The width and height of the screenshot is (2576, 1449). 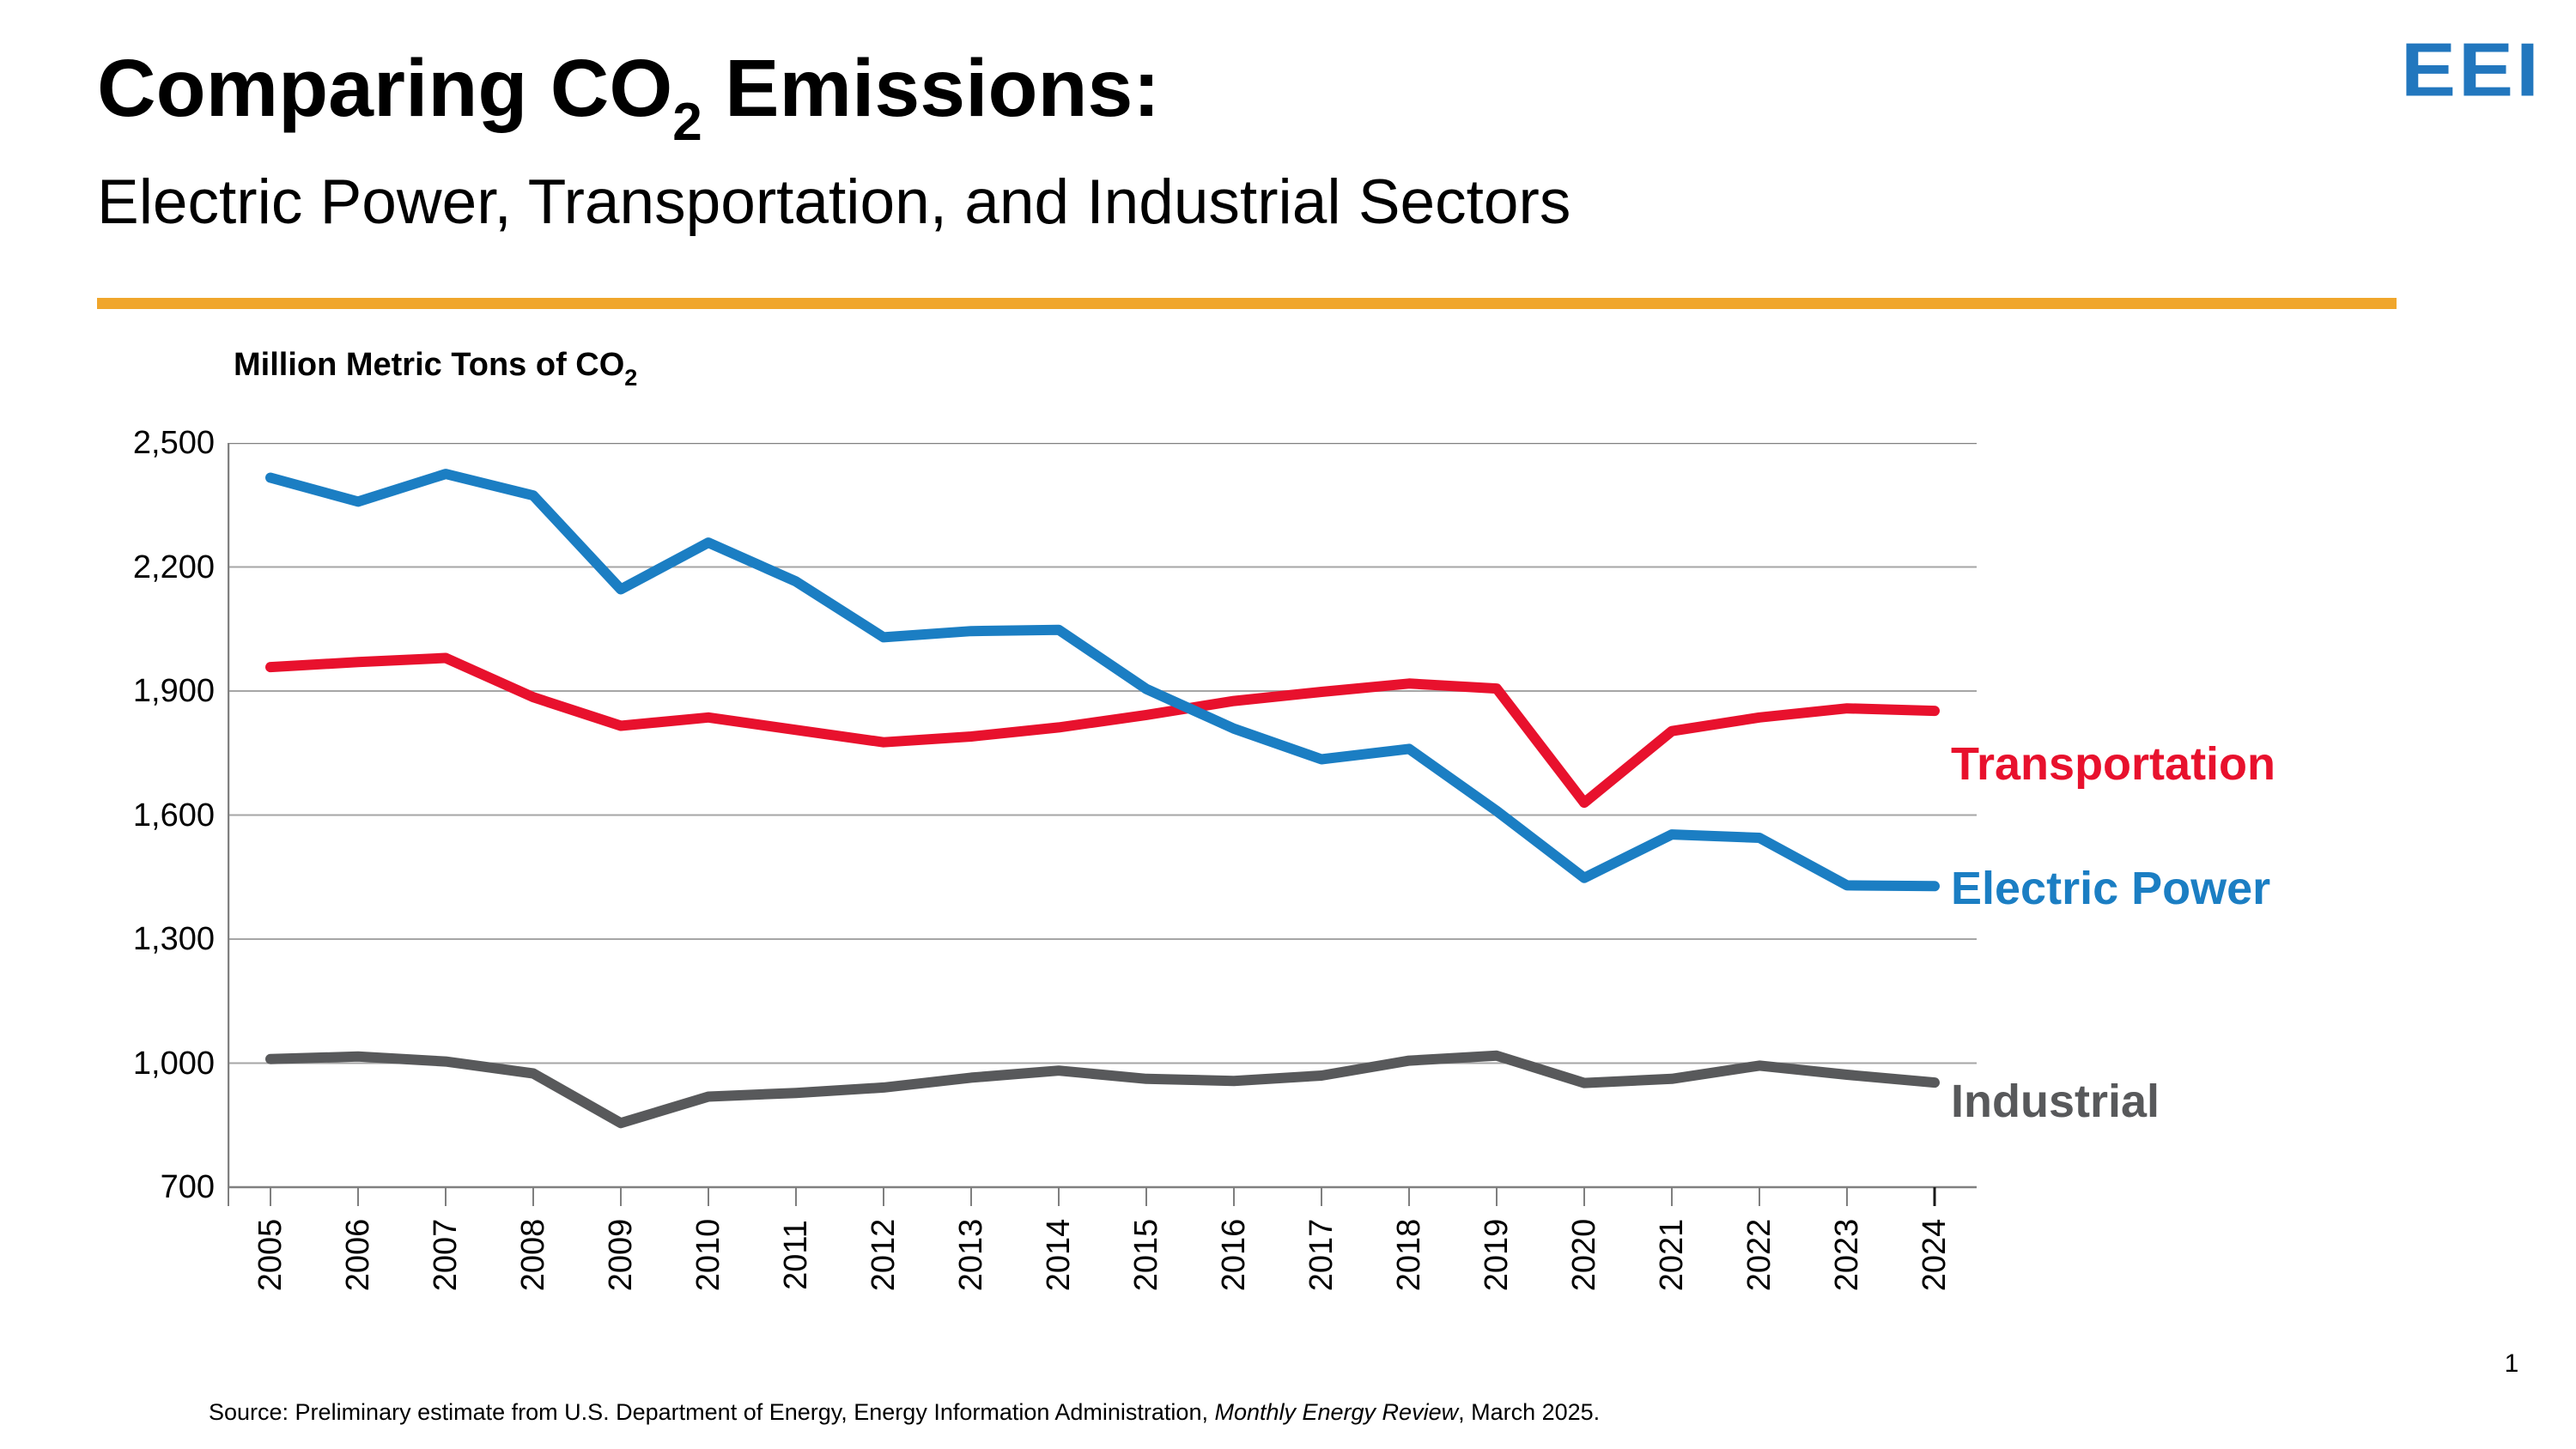 What do you see at coordinates (2113, 764) in the screenshot?
I see `series-label-transportation: Transportation` at bounding box center [2113, 764].